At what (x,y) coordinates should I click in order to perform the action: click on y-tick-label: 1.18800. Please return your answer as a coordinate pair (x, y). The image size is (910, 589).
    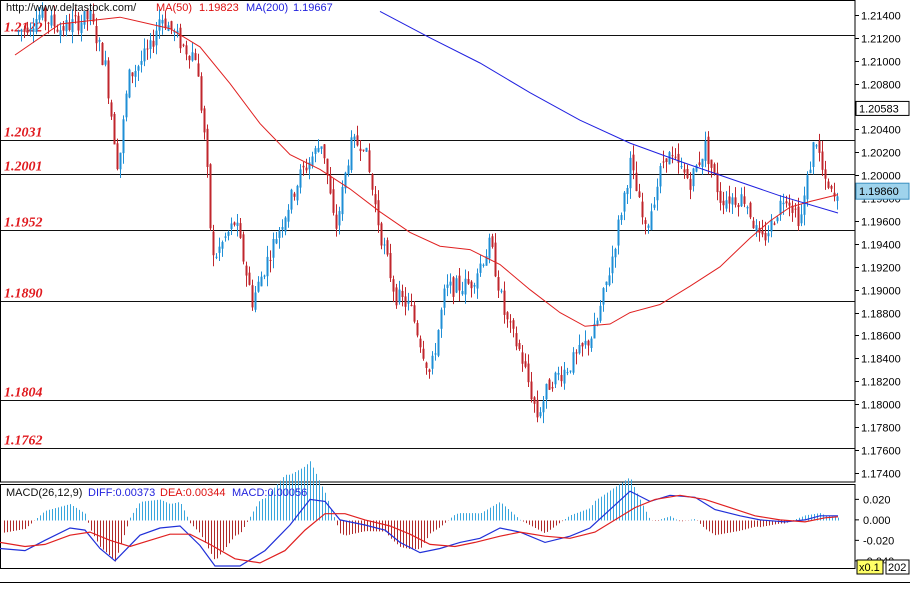
    Looking at the image, I should click on (881, 315).